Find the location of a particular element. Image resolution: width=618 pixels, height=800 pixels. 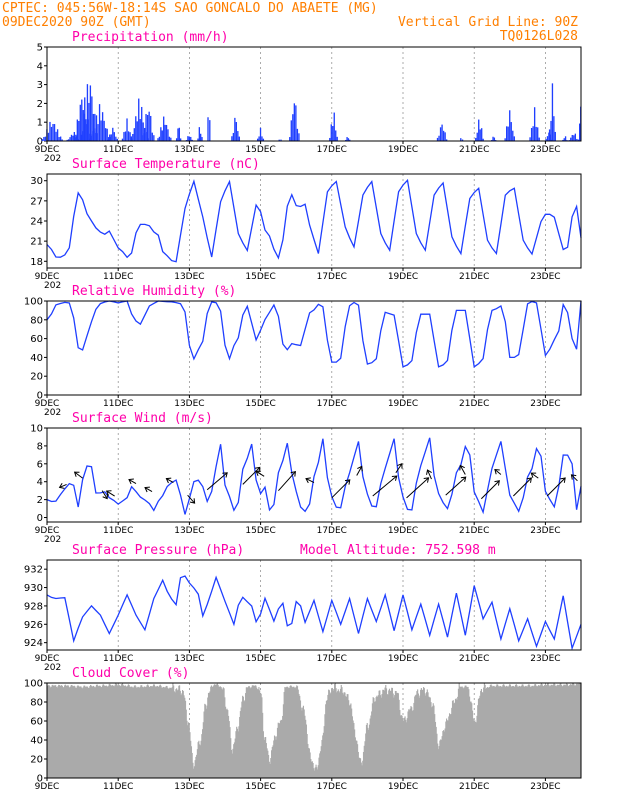

pres-xtick-2: 13DEC is located at coordinates (189, 659).